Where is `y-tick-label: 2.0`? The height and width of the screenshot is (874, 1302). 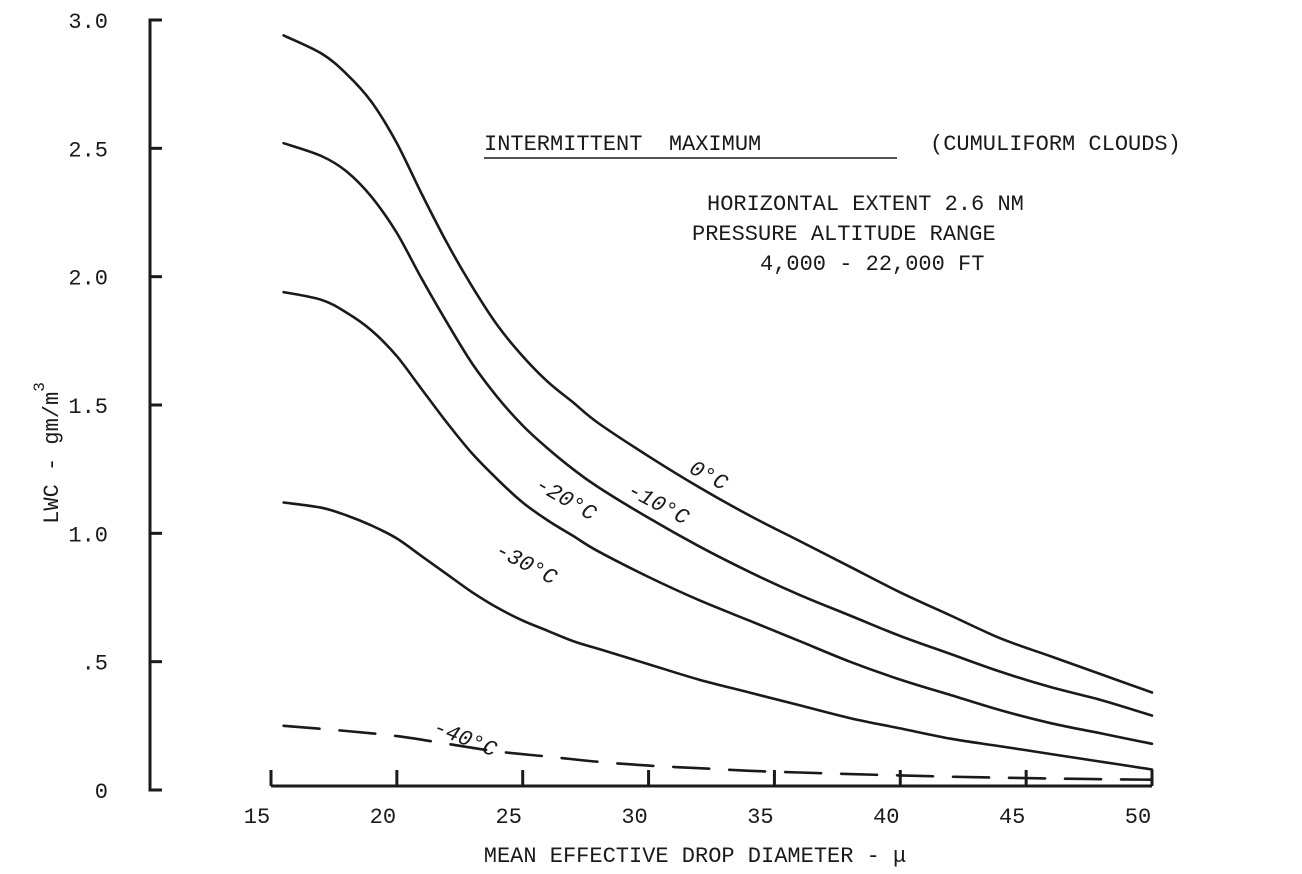 y-tick-label: 2.0 is located at coordinates (88, 279).